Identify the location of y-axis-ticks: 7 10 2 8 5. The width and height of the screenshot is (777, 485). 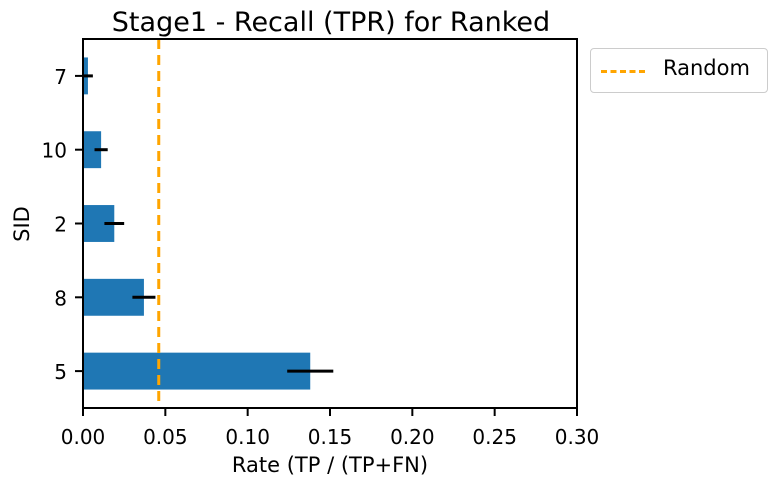
(62, 224).